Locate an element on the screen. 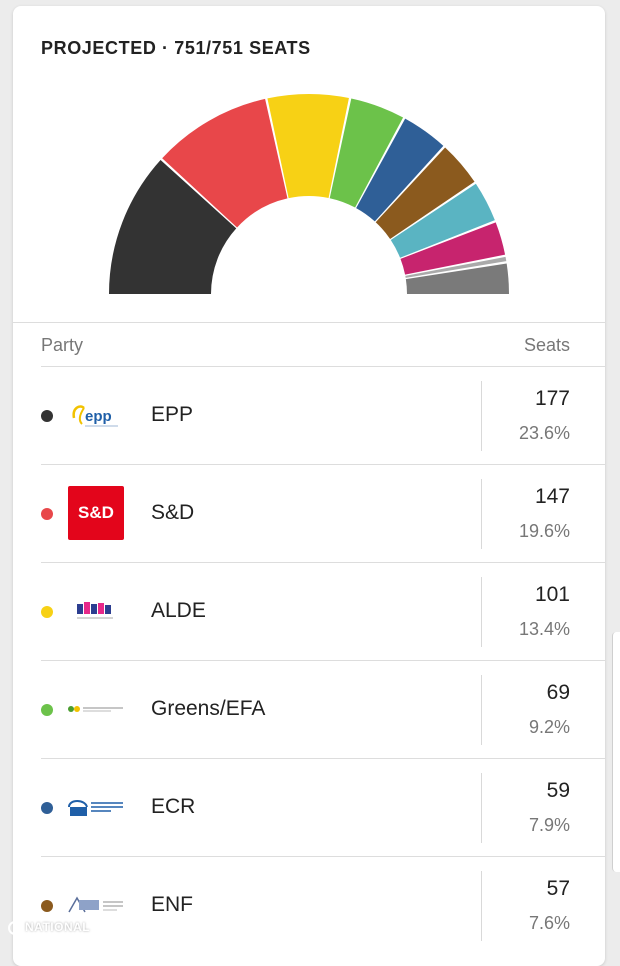 This screenshot has width=620, height=966. party-row-enf: ENF 57 7.6% is located at coordinates (323, 905).